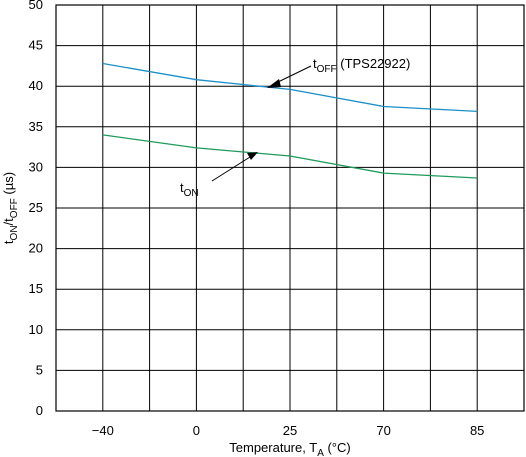 Image resolution: width=526 pixels, height=457 pixels. What do you see at coordinates (103, 430) in the screenshot?
I see `x-tick-label: −40` at bounding box center [103, 430].